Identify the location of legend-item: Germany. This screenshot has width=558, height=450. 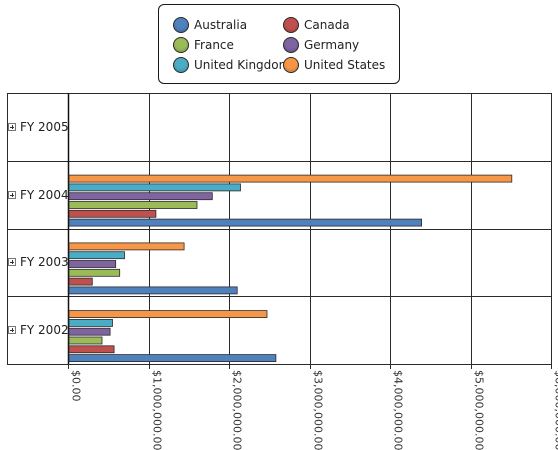
(321, 45).